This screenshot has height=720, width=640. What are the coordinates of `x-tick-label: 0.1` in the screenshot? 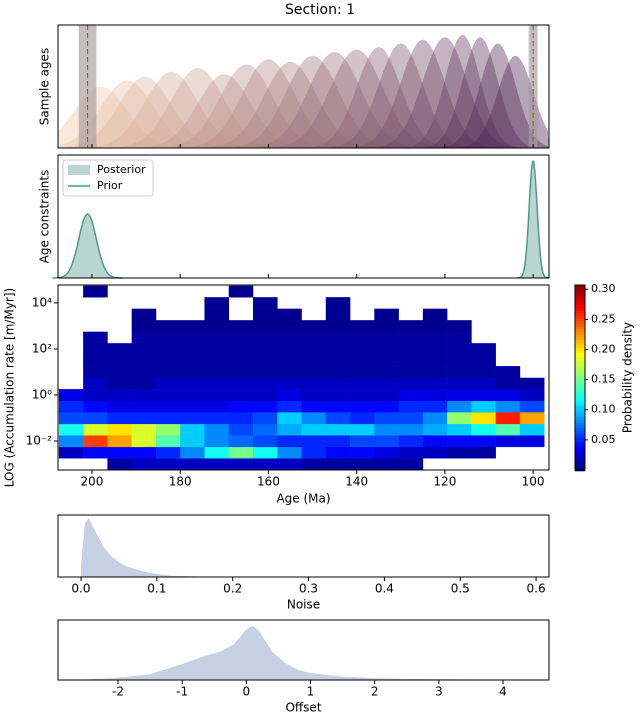 It's located at (156, 589).